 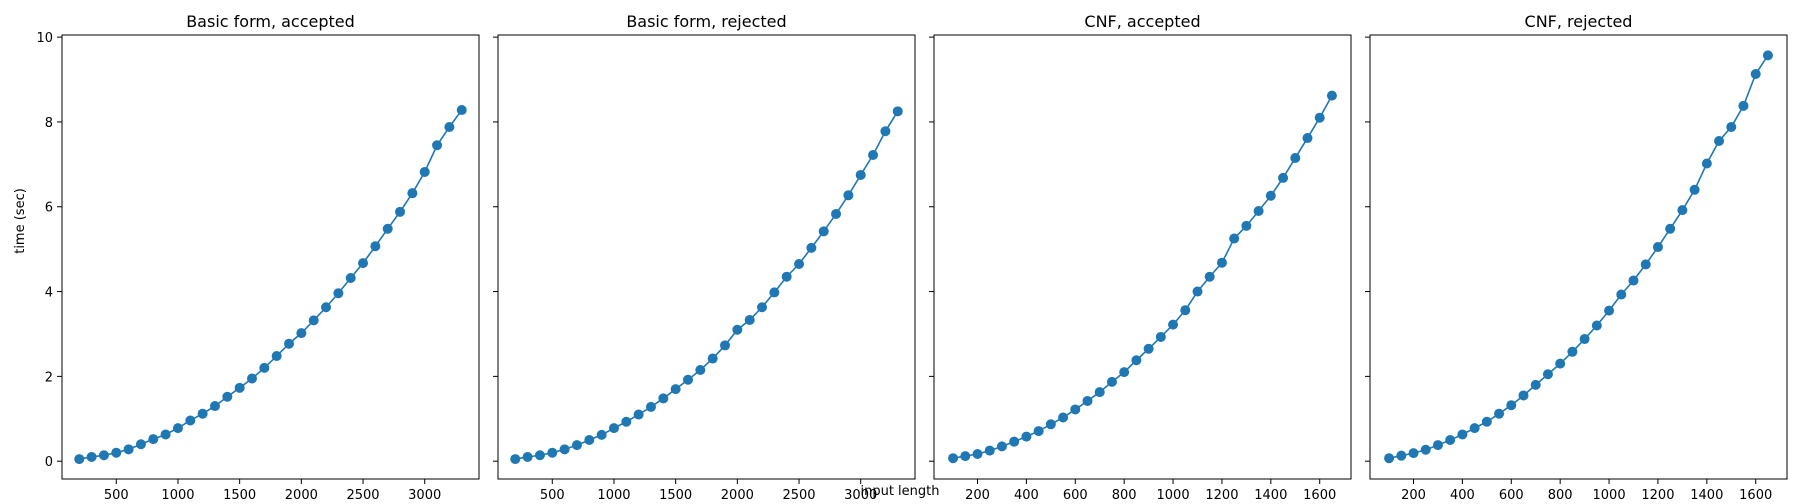 What do you see at coordinates (1560, 494) in the screenshot?
I see `x-tick-label: 800` at bounding box center [1560, 494].